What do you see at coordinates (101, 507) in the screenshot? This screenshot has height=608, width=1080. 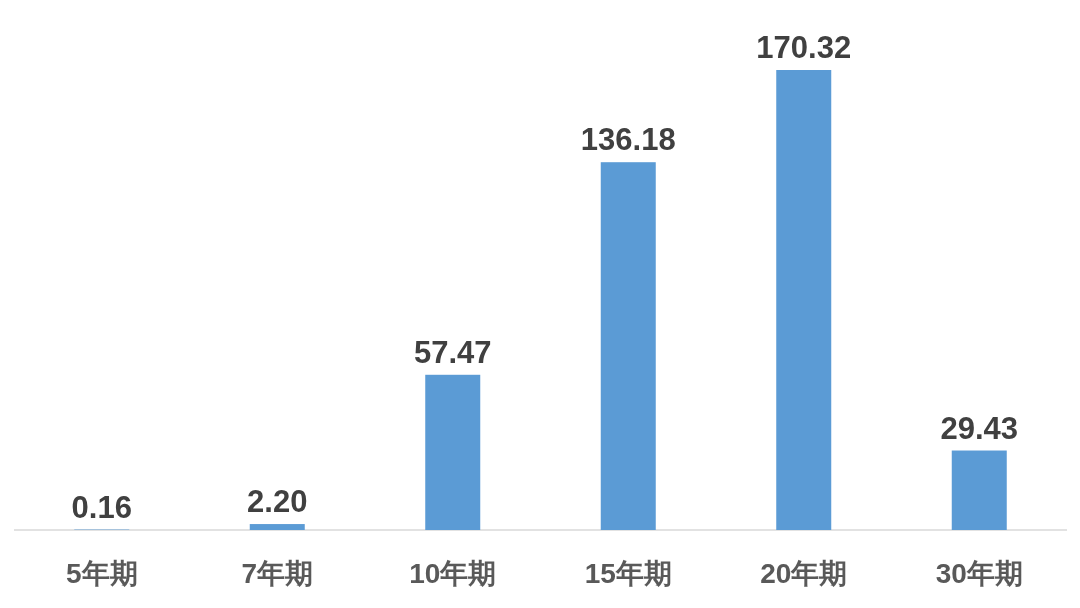 I see `data-label: 0.16` at bounding box center [101, 507].